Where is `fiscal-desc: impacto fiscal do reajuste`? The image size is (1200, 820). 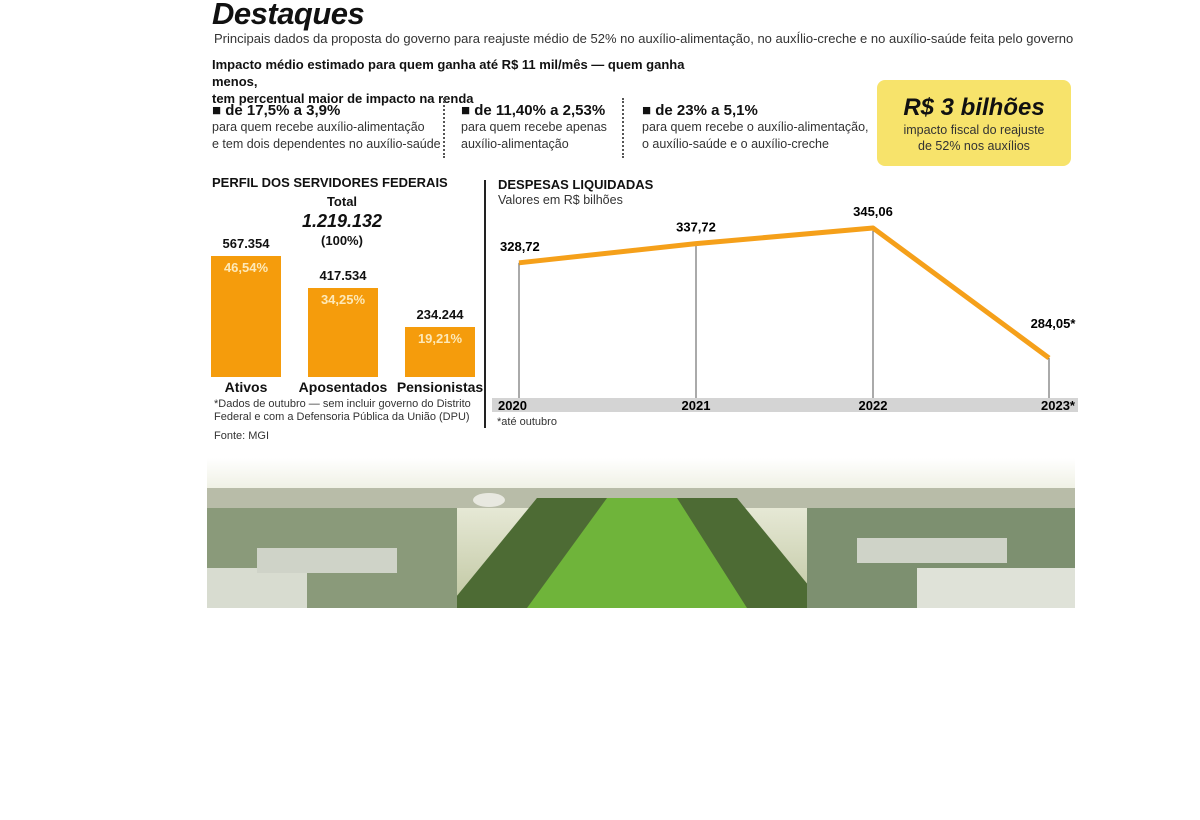
fiscal-desc: impacto fiscal do reajuste is located at coordinates (974, 130).